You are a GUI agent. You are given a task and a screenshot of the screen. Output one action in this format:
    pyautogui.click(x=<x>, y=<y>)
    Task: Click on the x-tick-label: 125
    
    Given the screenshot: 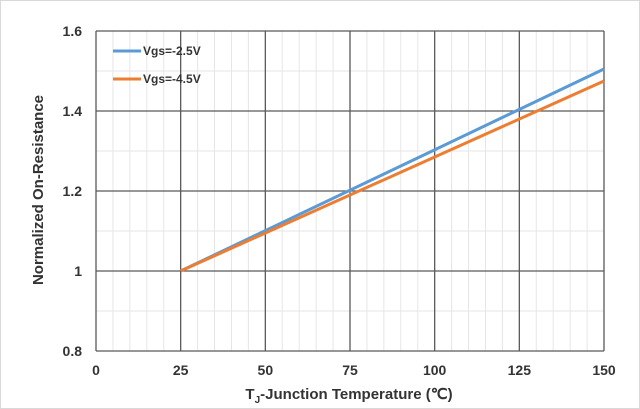 What is the action you would take?
    pyautogui.click(x=520, y=370)
    